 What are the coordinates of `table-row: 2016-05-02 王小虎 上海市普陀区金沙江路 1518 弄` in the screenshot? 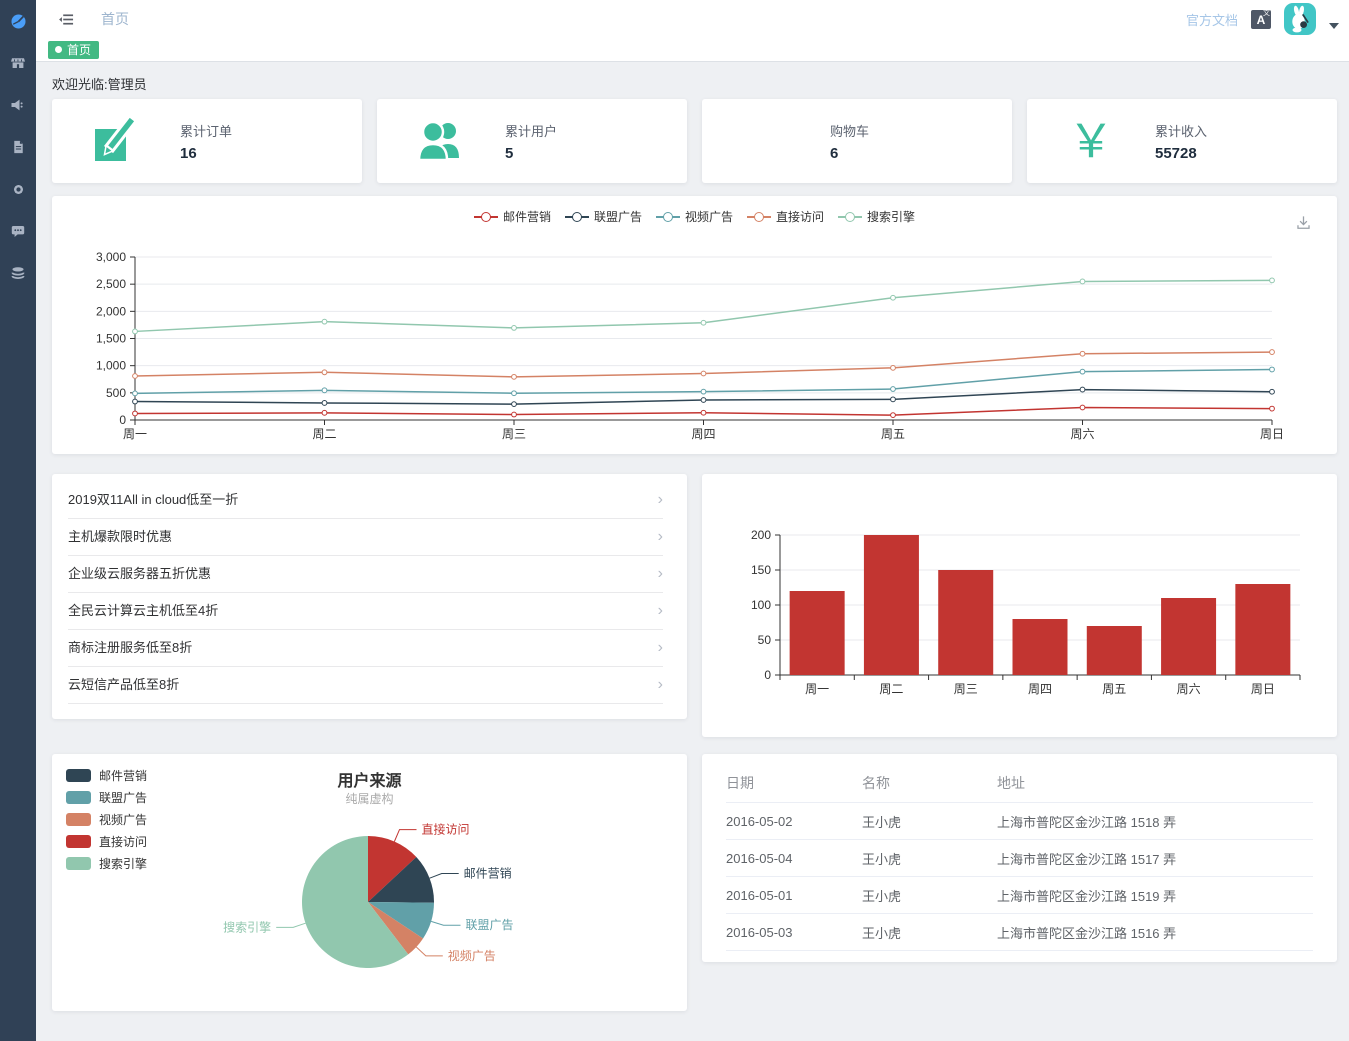 It's located at (1019, 821).